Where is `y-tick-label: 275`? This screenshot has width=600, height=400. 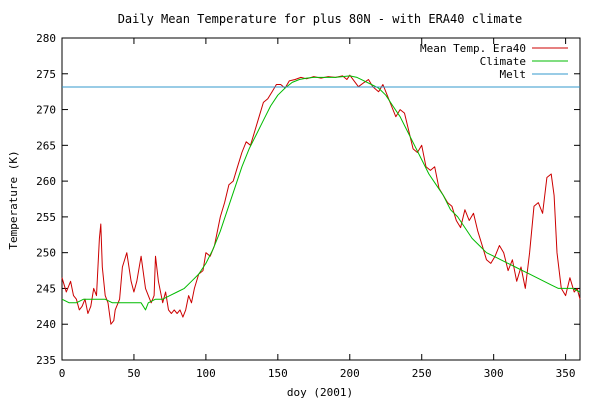
y-tick-label: 275 is located at coordinates (46, 74).